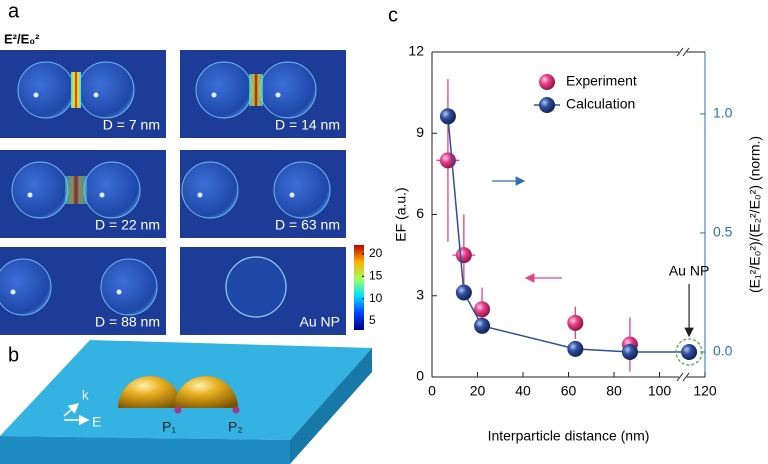  Describe the element at coordinates (420, 294) in the screenshot. I see `y-tick-label: 3` at that location.